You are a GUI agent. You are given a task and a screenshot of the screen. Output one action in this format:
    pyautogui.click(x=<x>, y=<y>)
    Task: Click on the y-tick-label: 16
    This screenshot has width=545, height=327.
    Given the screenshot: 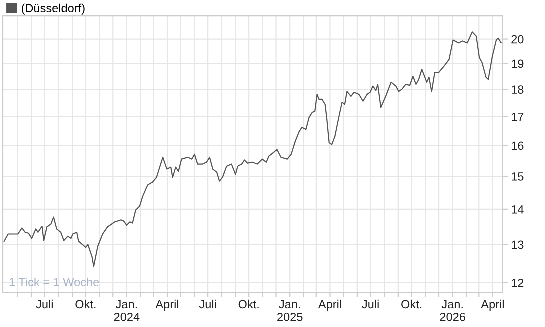 What is the action you would take?
    pyautogui.click(x=518, y=146)
    